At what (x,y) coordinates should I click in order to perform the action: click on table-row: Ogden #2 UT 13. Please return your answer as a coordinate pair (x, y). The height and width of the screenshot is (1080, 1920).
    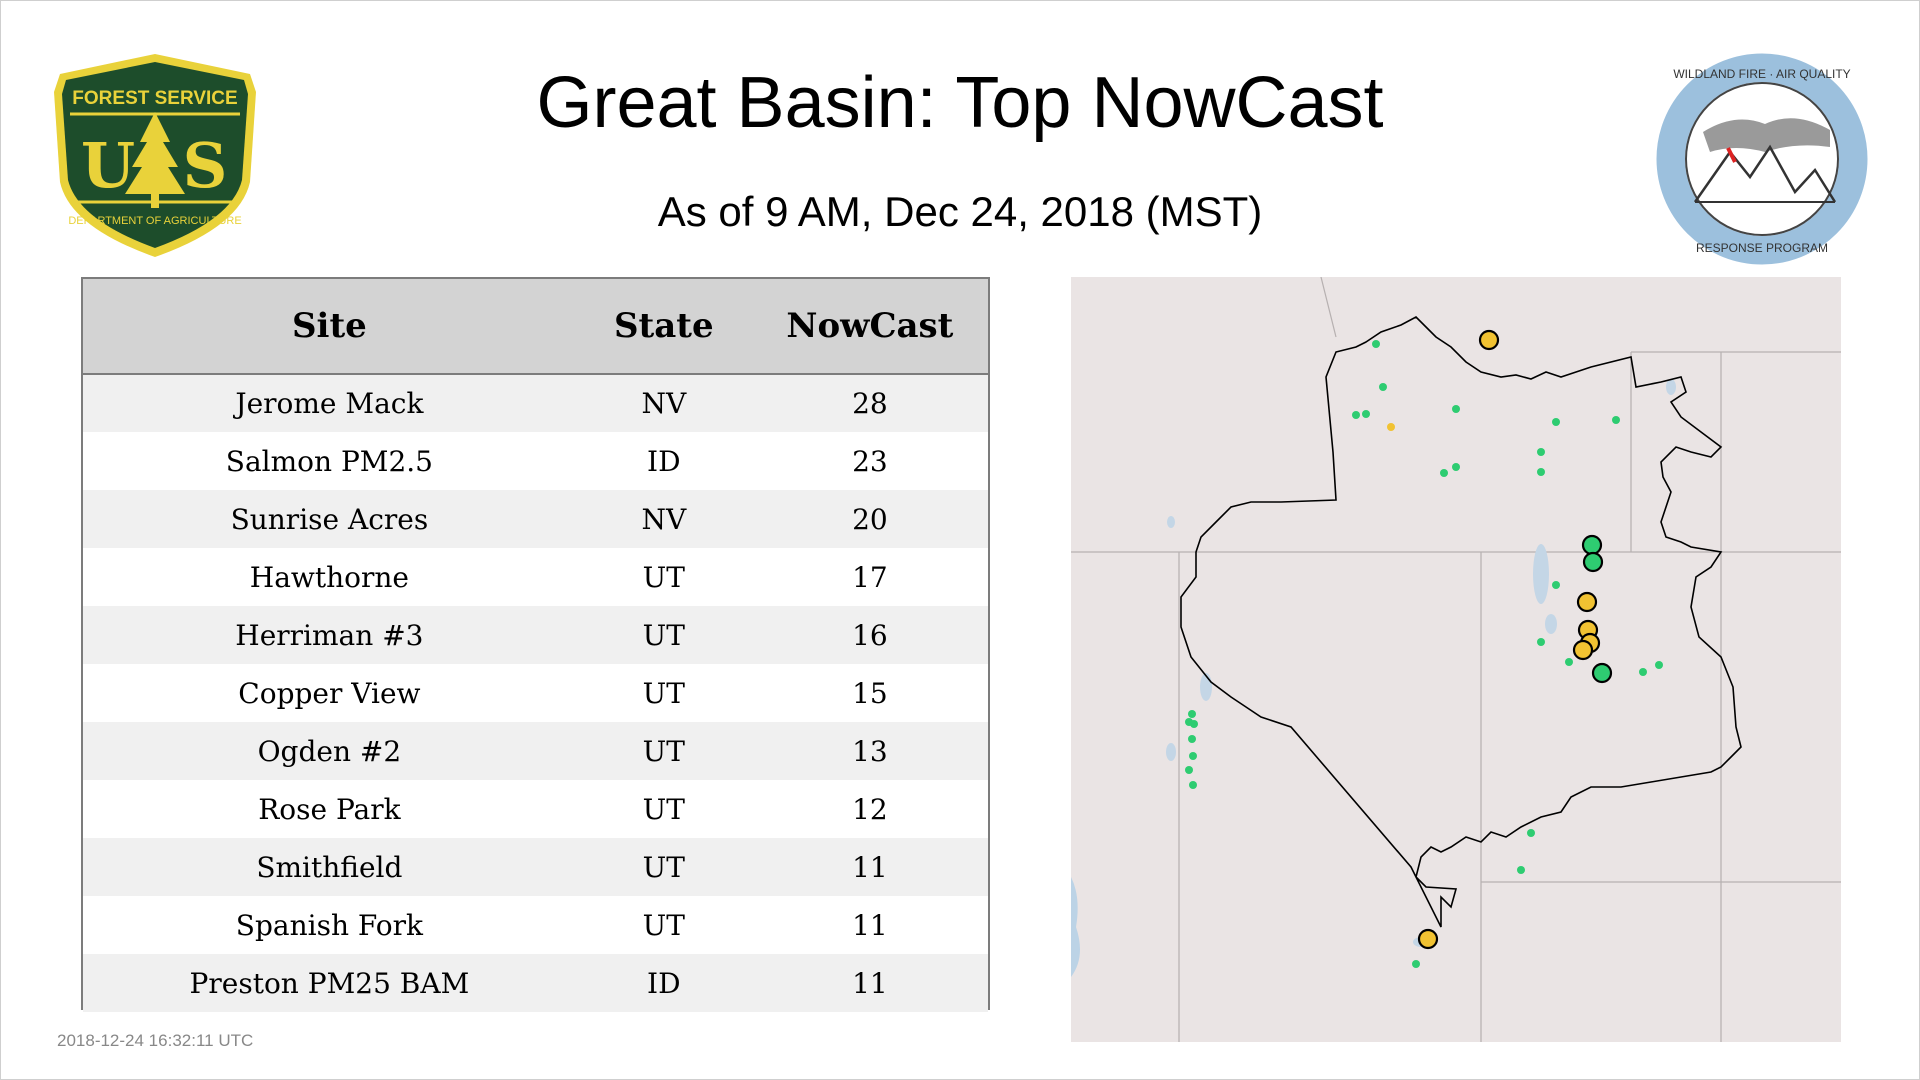
    Looking at the image, I should click on (535, 751).